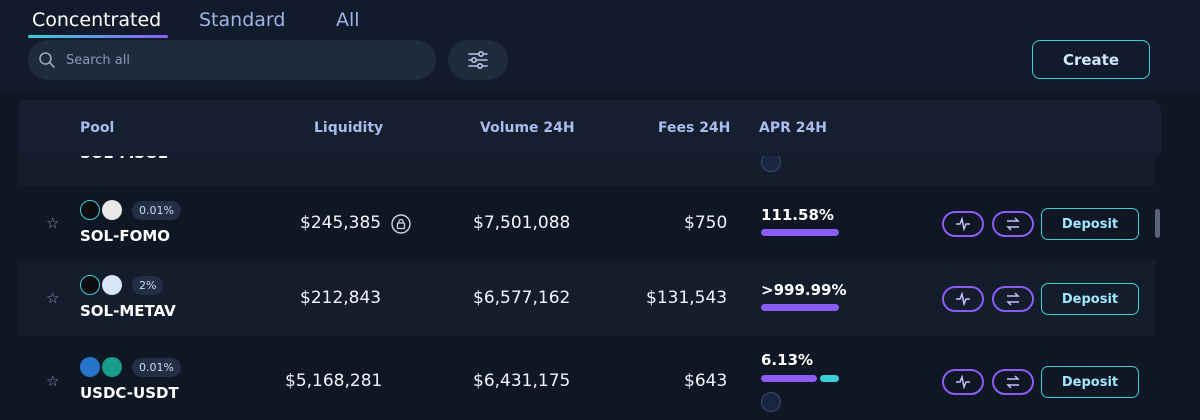 This screenshot has height=420, width=1200. I want to click on fees-value: $131,543, so click(687, 298).